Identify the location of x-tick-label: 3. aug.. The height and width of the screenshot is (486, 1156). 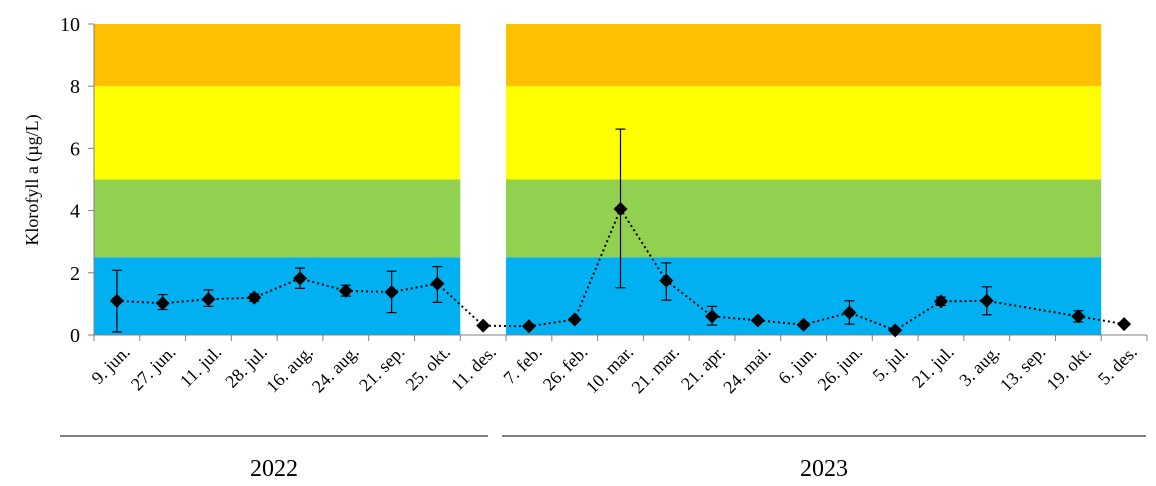
(979, 366).